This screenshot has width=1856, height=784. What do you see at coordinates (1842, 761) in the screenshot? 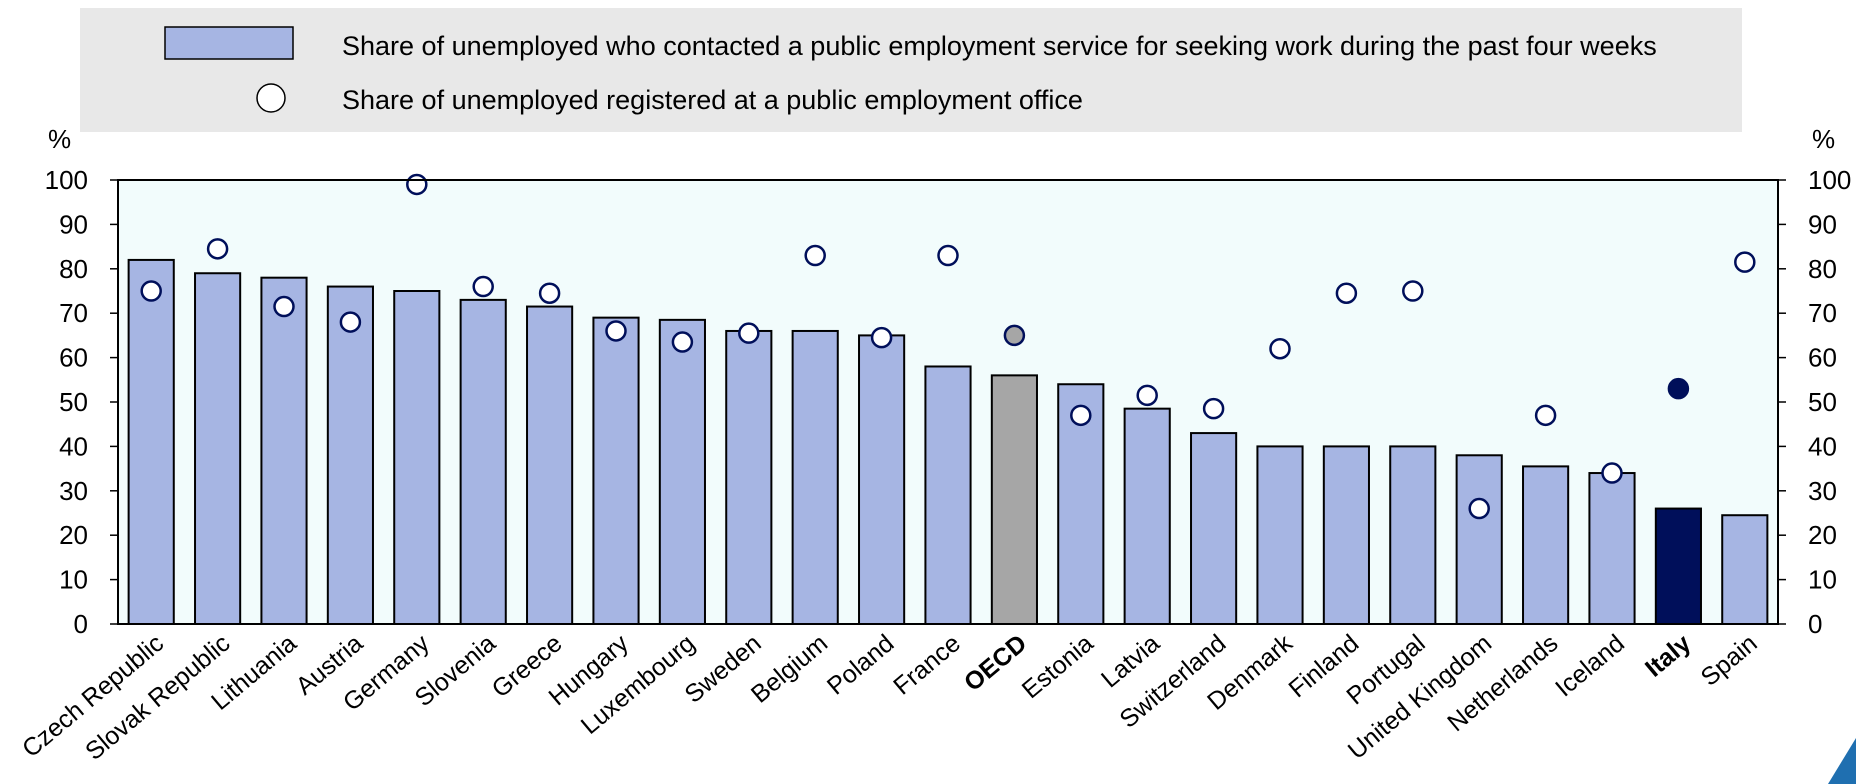
I see `corner-decoration` at bounding box center [1842, 761].